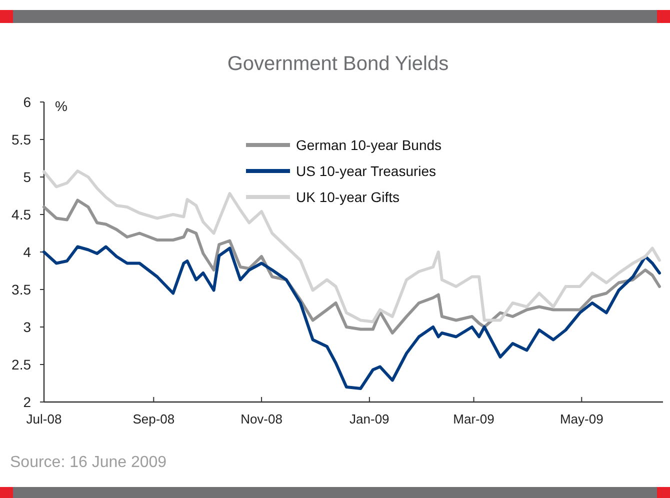 The width and height of the screenshot is (670, 498). I want to click on x-tick-label: May-09, so click(582, 419).